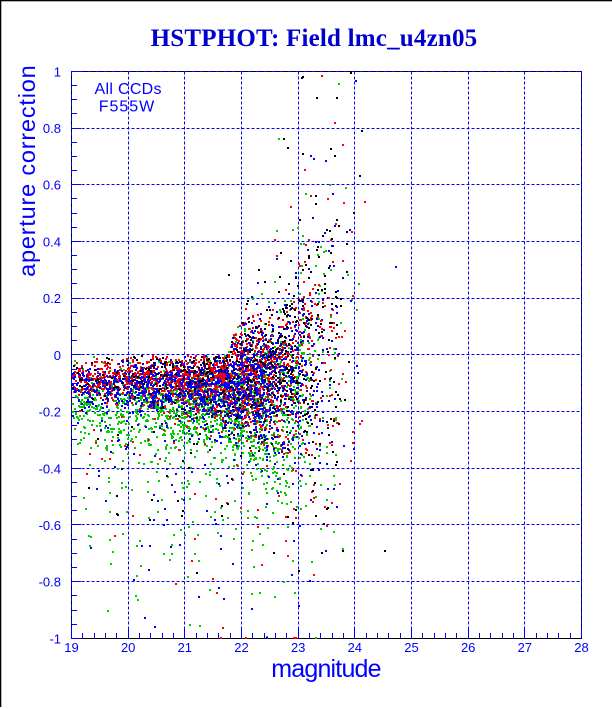 The height and width of the screenshot is (709, 612). I want to click on svg-text: magnitude, so click(326, 669).